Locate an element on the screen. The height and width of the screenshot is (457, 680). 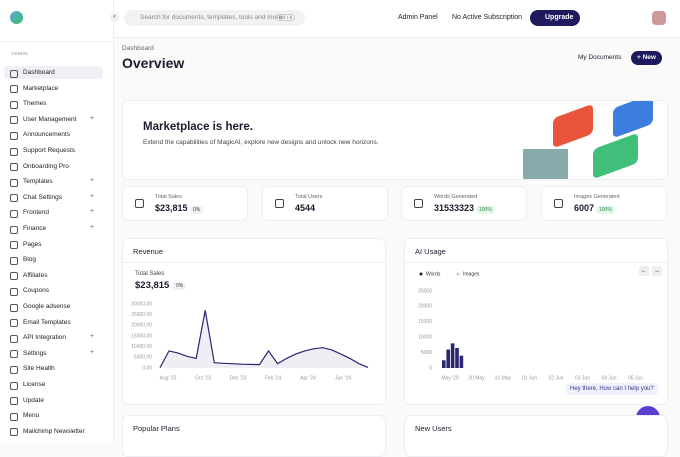
stat-value: 31533323 is located at coordinates (454, 208).